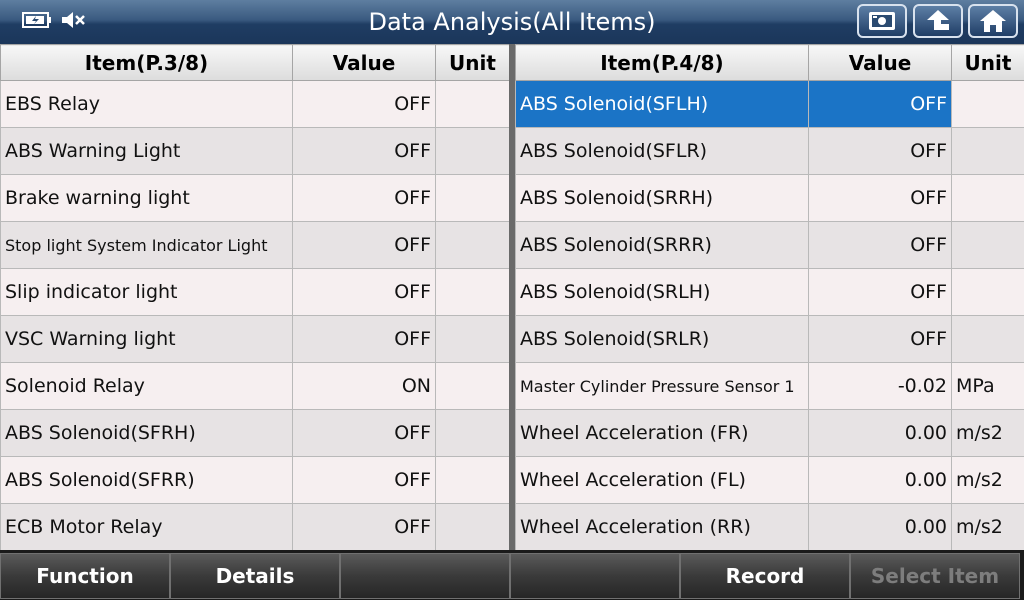 This screenshot has width=1024, height=600. I want to click on item-cell: Solenoid Relay, so click(146, 386).